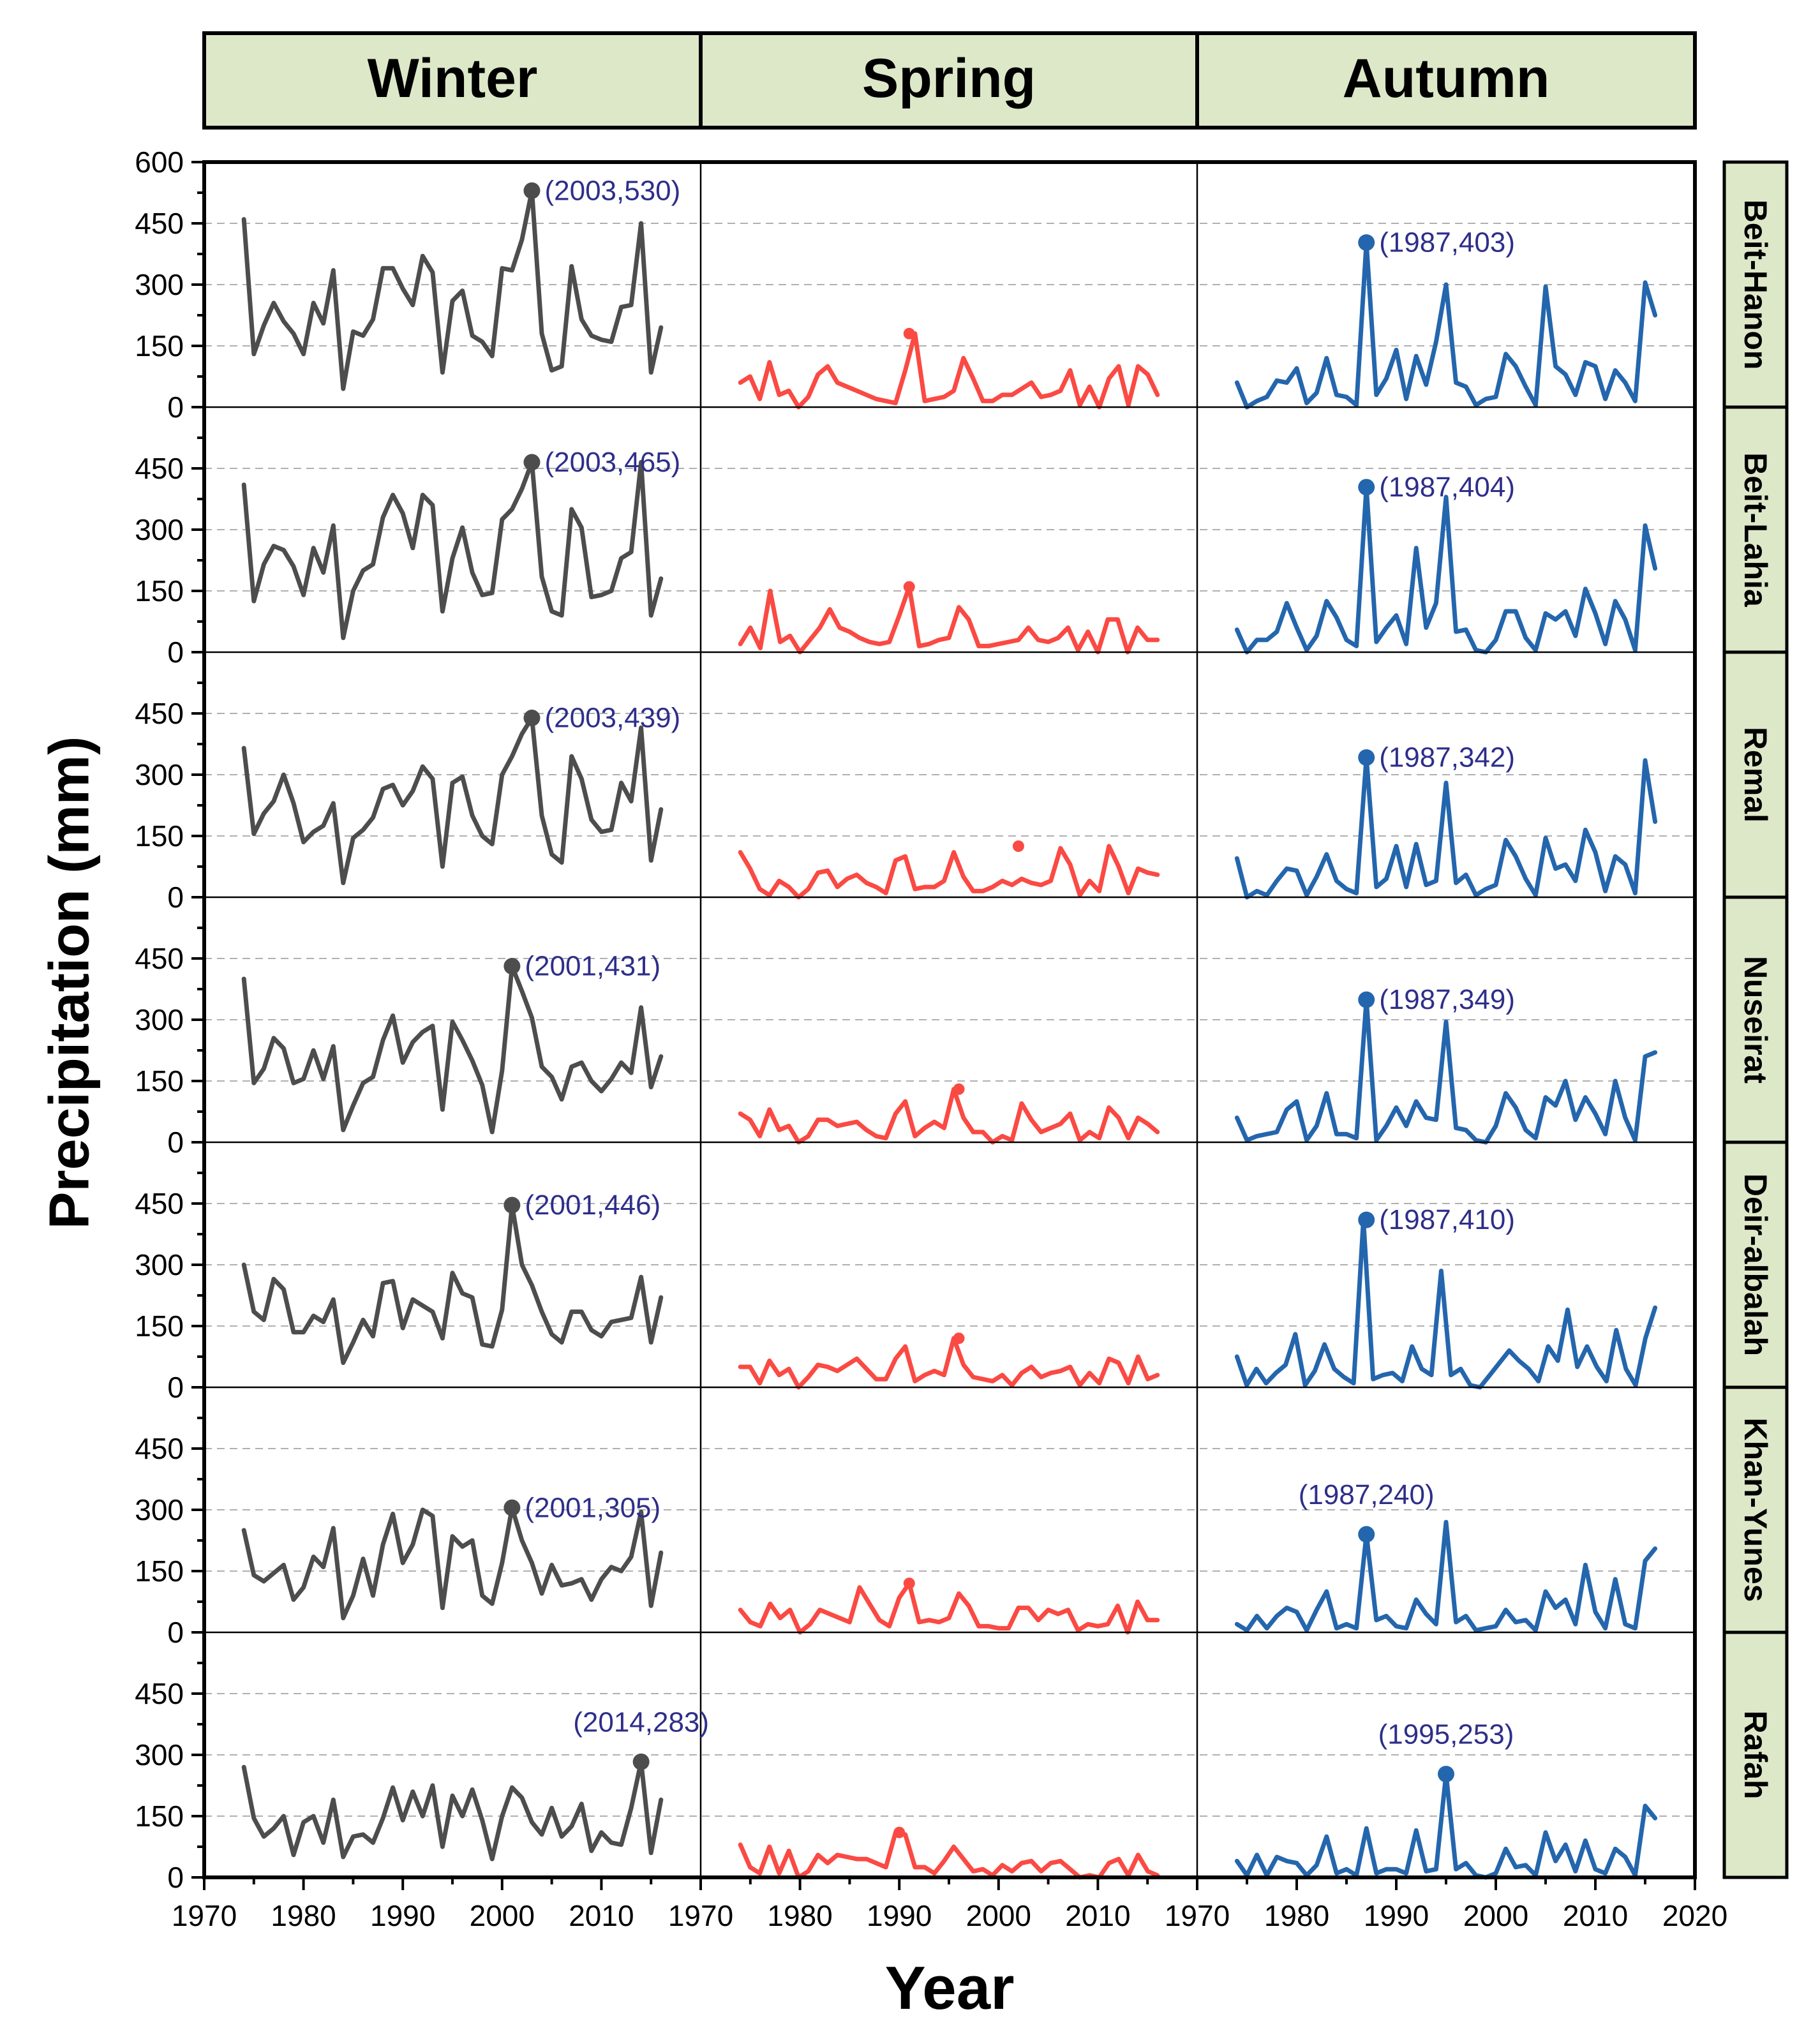  Describe the element at coordinates (1755, 1755) in the screenshot. I see `station-label-rafah: Rafah` at that location.